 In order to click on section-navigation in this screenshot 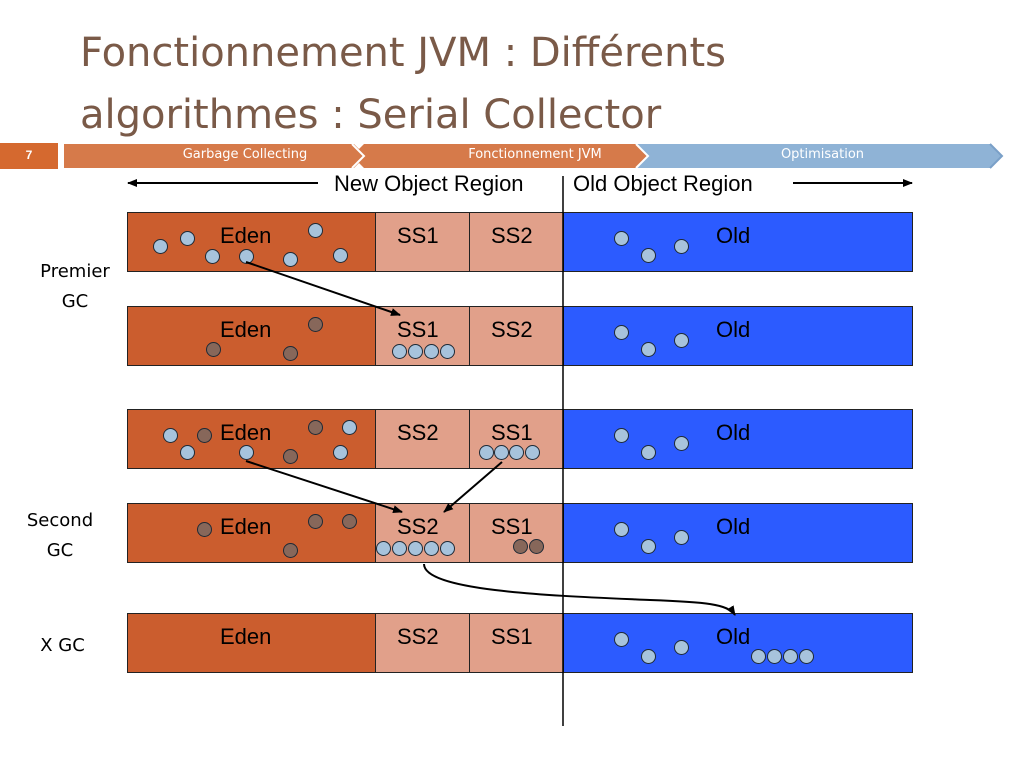, I will do `click(534, 156)`.